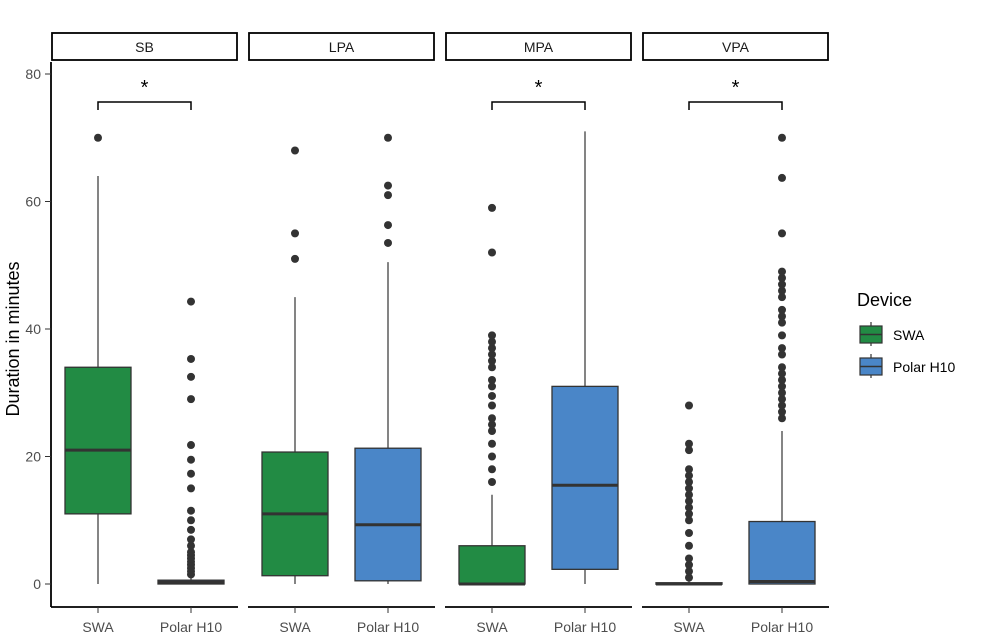 This screenshot has height=639, width=1007. I want to click on box-lpa-swa, so click(295, 365).